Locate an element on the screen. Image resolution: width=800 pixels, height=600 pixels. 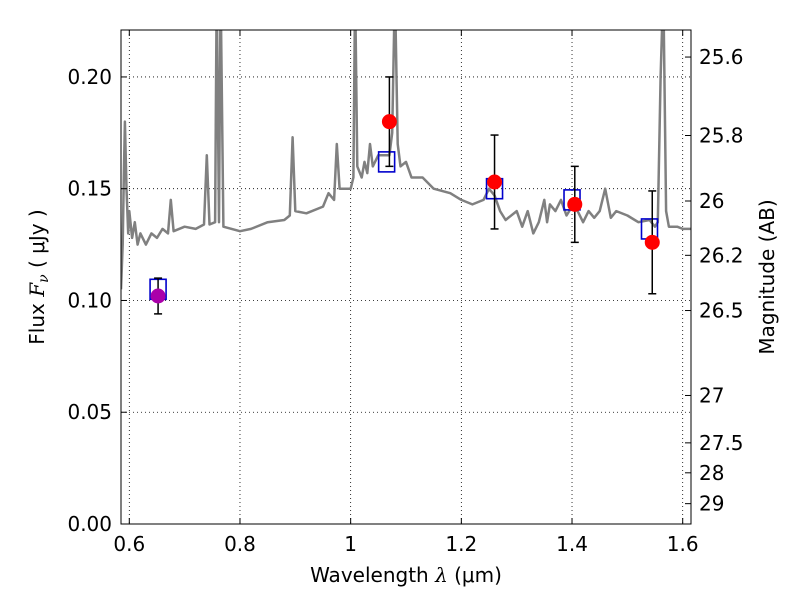
x-axis-label: Wavelength λ (μm) is located at coordinates (406, 575).